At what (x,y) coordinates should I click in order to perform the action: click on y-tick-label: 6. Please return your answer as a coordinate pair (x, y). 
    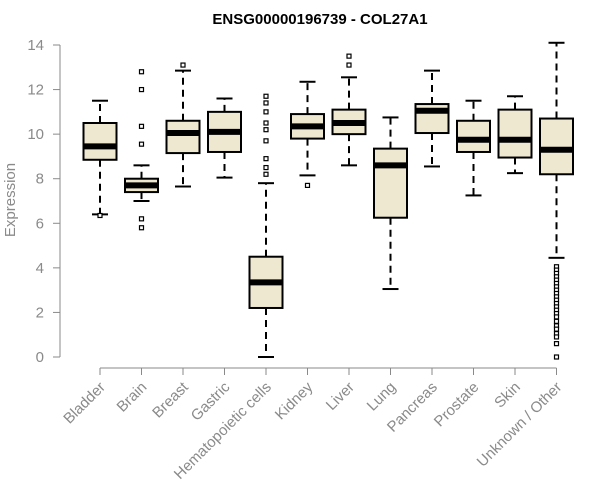
    Looking at the image, I should click on (40, 223).